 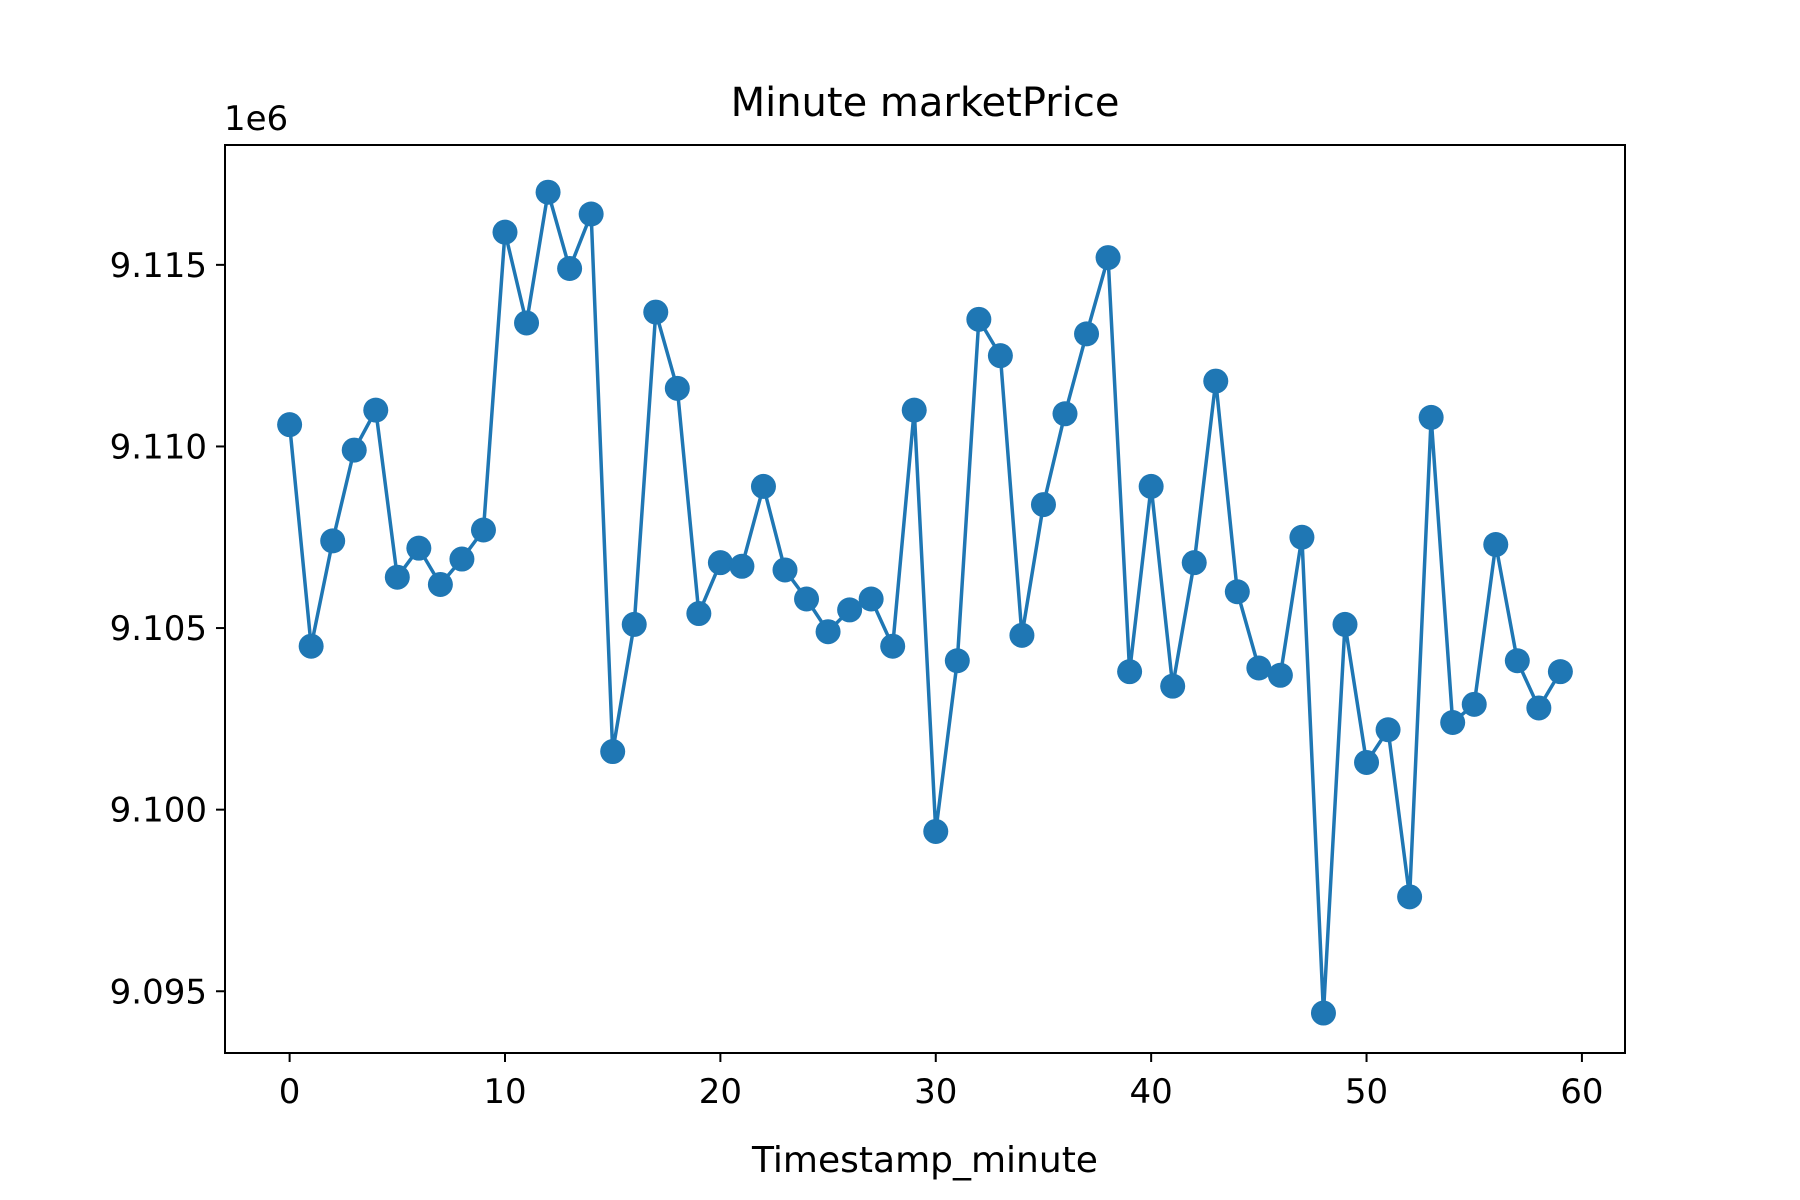 What do you see at coordinates (290, 1092) in the screenshot?
I see `x-tick-label: 0` at bounding box center [290, 1092].